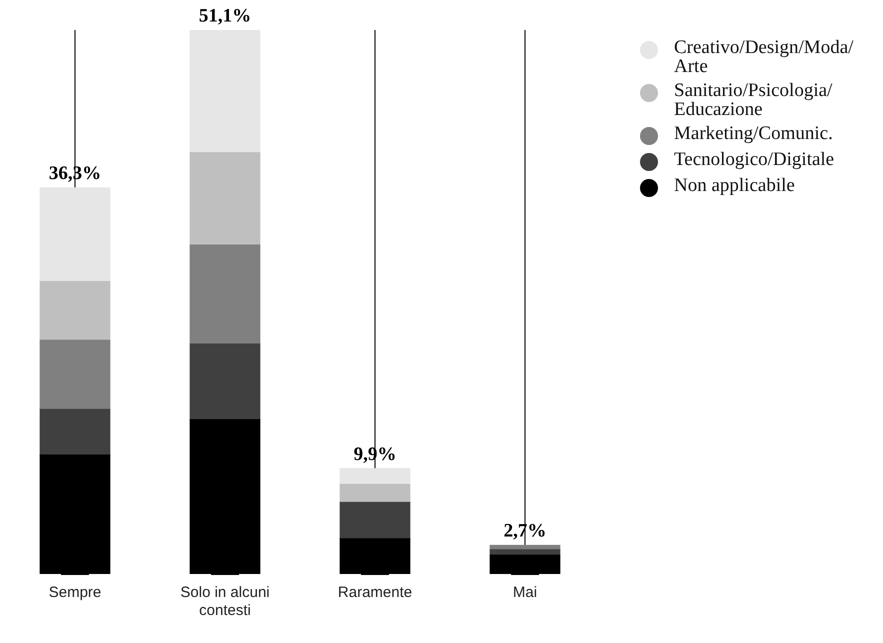 This screenshot has height=643, width=883. I want to click on legend-label: Tecnologico/Digitale, so click(754, 159).